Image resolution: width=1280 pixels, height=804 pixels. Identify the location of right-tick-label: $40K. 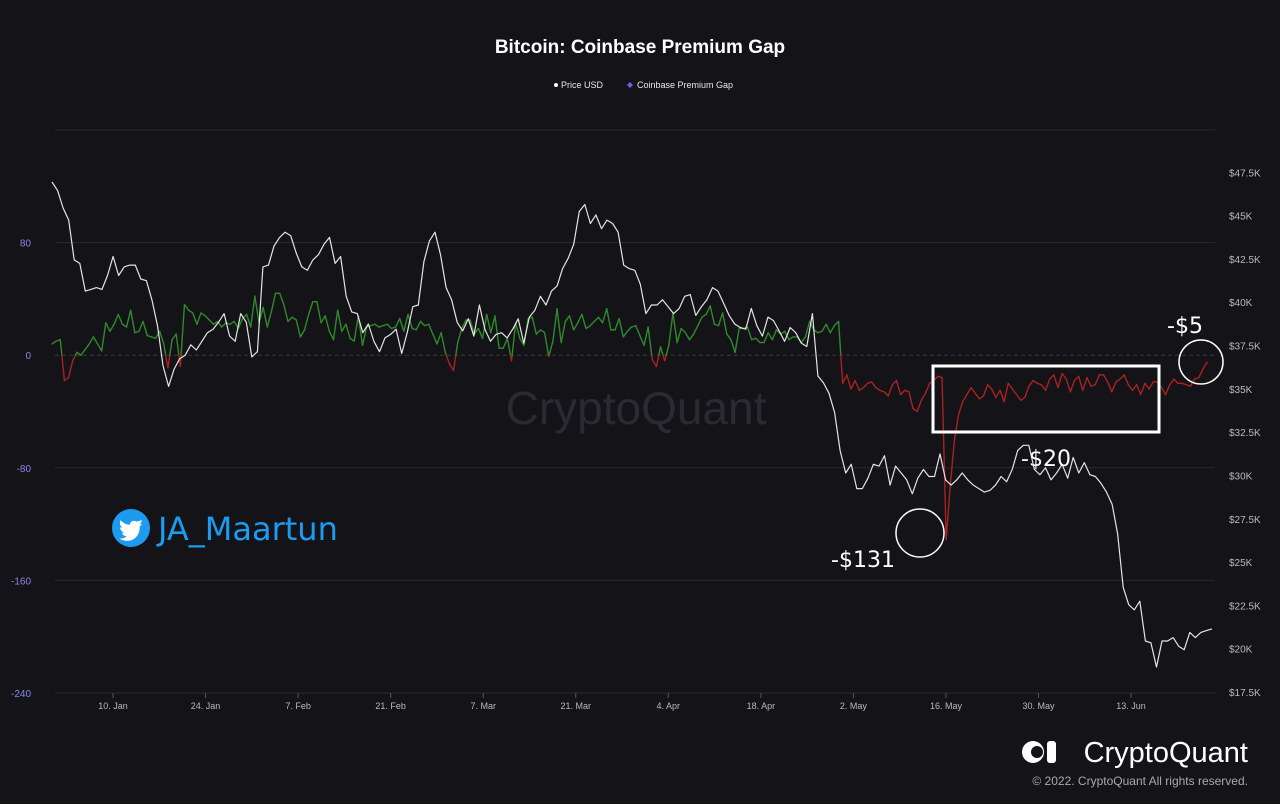
(1241, 303).